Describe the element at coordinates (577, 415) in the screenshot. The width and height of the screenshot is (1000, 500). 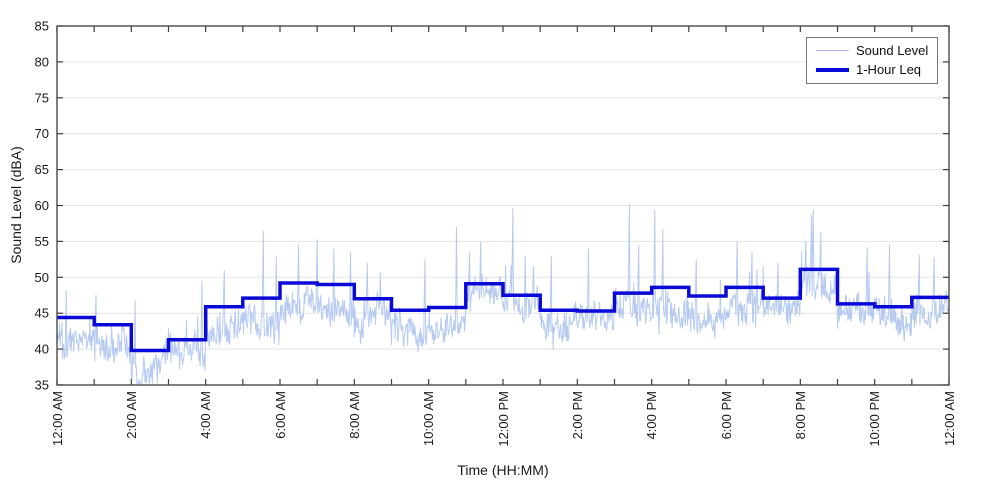
I see `x-tick-label: 2:00 PM` at that location.